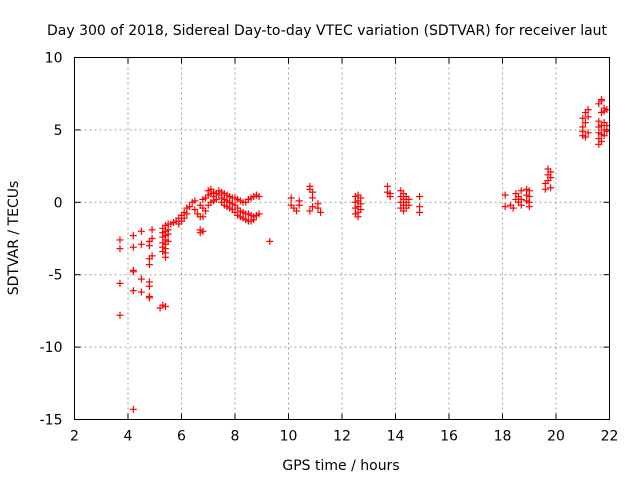 This screenshot has width=640, height=480. I want to click on x-tick-label: 18, so click(503, 437).